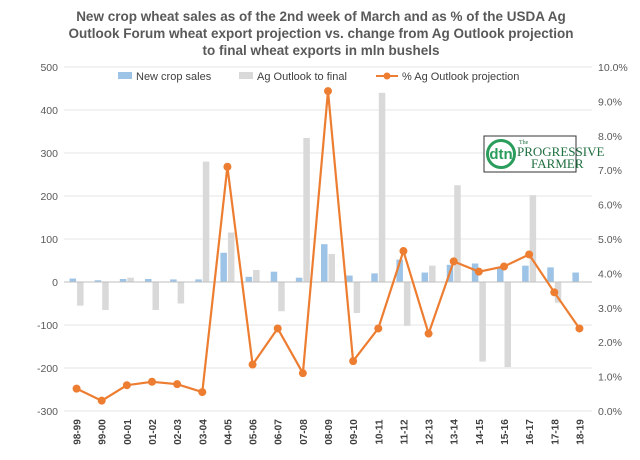 The image size is (640, 460). I want to click on left-tick-label: -100, so click(47, 326).